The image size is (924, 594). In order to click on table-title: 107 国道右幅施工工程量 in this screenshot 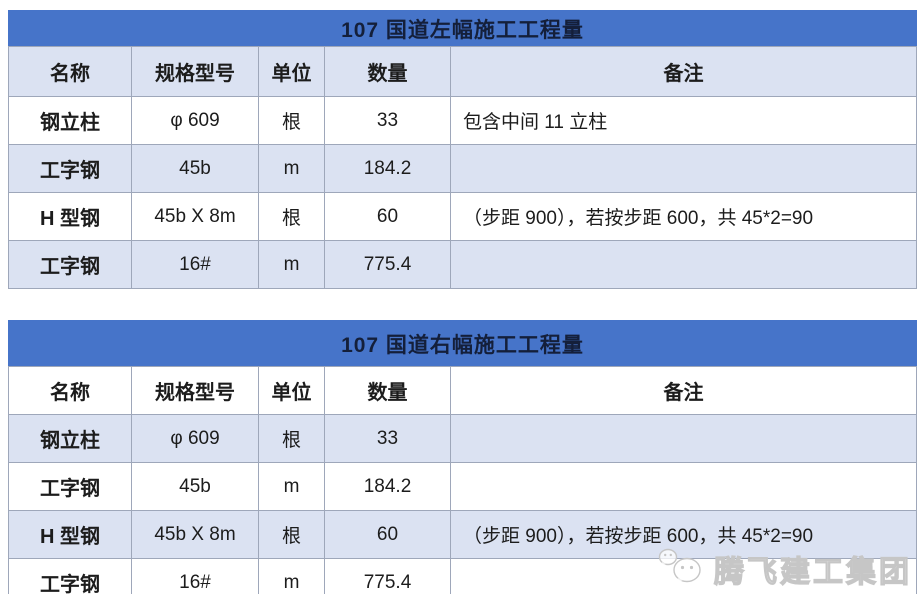, I will do `click(462, 343)`.